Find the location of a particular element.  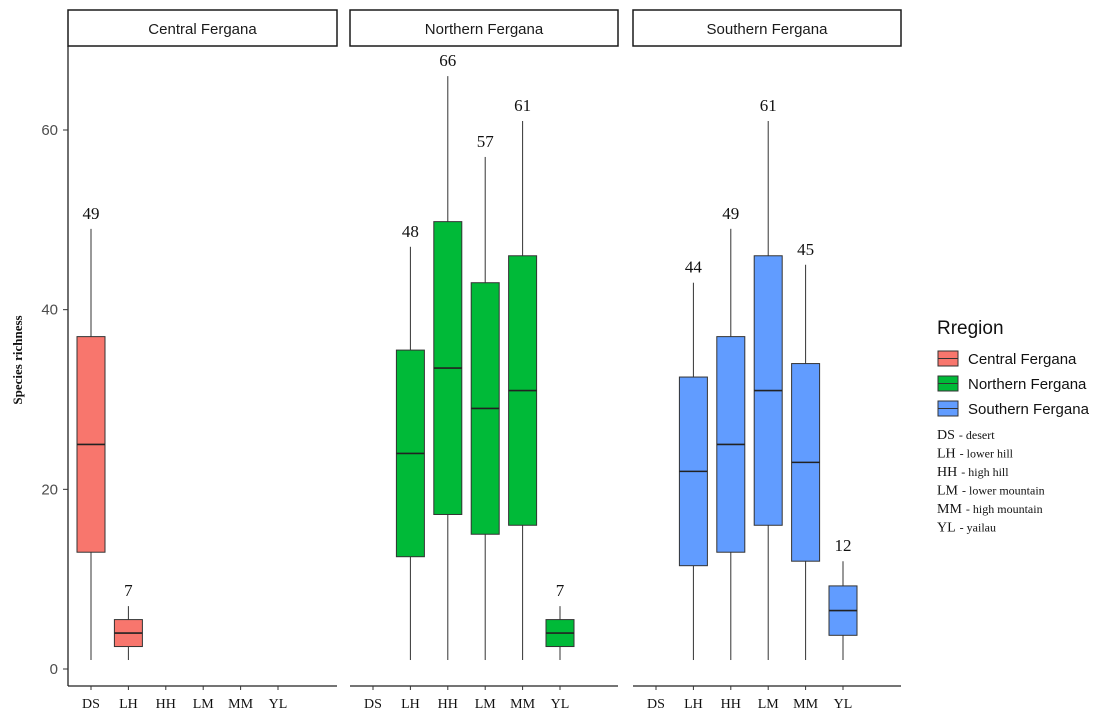

y-tick-label: 20 is located at coordinates (49, 489).